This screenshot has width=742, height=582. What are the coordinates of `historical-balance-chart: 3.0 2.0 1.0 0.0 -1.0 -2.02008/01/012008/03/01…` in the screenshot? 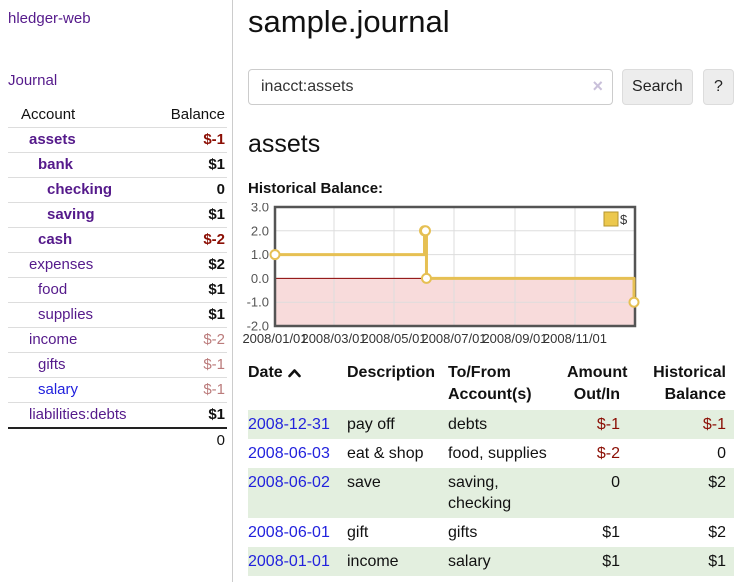 It's located at (441, 274).